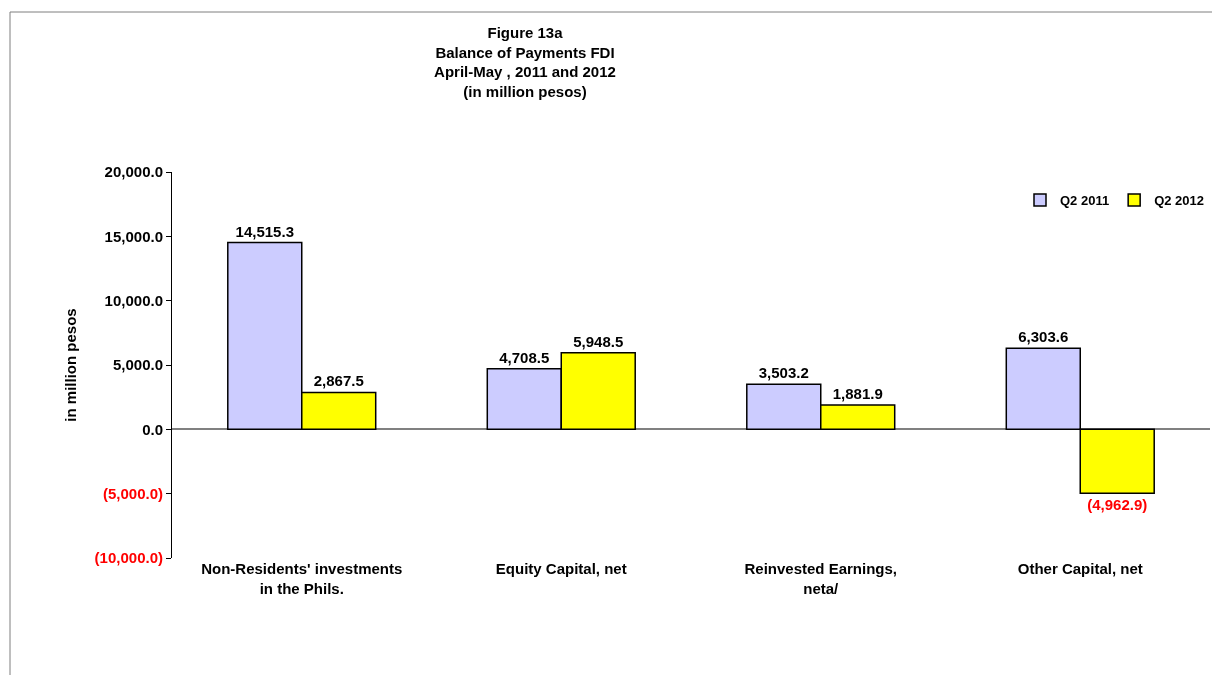 The image size is (1212, 675). What do you see at coordinates (137, 365) in the screenshot?
I see `y-tick-label: 5,000.0` at bounding box center [137, 365].